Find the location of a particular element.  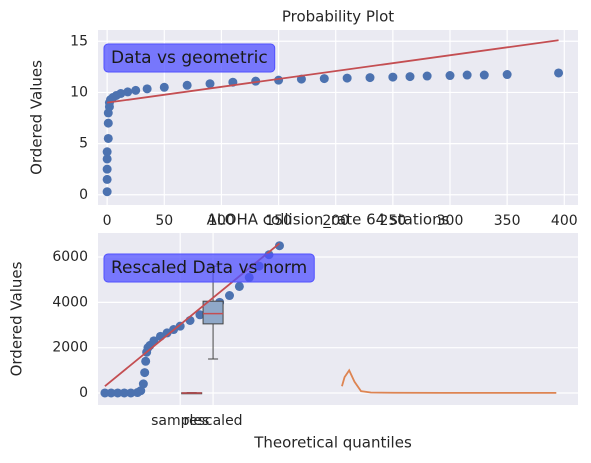

x-axis-label: Theoretical quantiles is located at coordinates (332, 443).